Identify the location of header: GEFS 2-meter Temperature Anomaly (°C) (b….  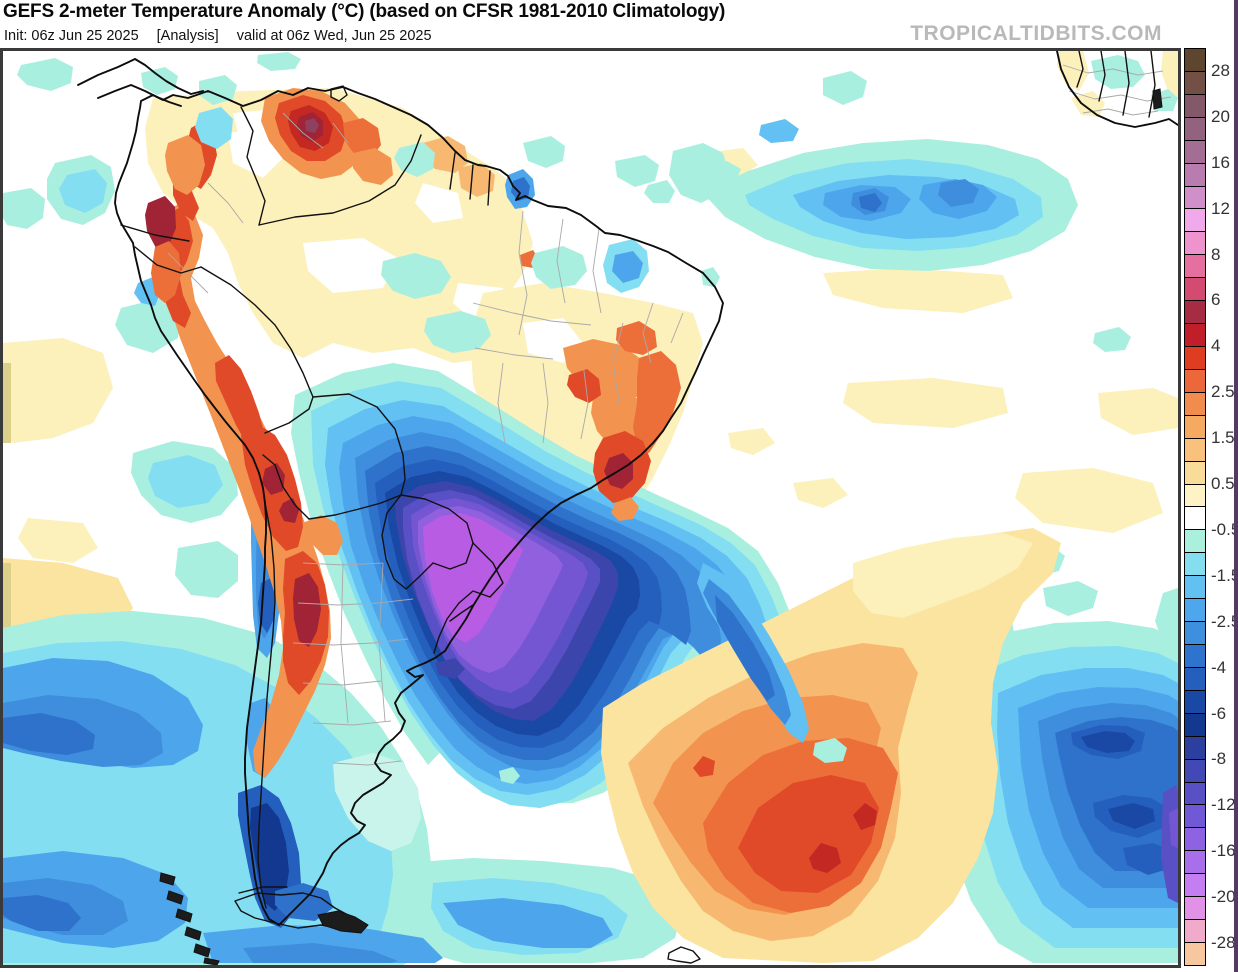
(619, 25).